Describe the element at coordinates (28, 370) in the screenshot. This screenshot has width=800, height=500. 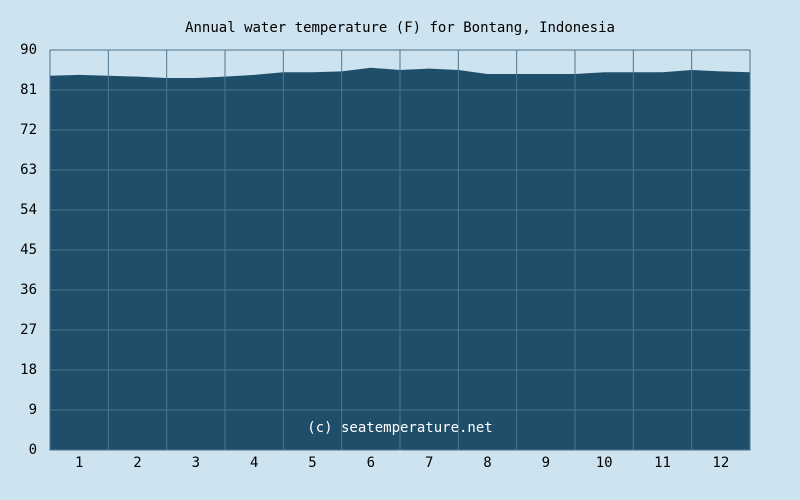
I see `y-tick-label: 18` at that location.